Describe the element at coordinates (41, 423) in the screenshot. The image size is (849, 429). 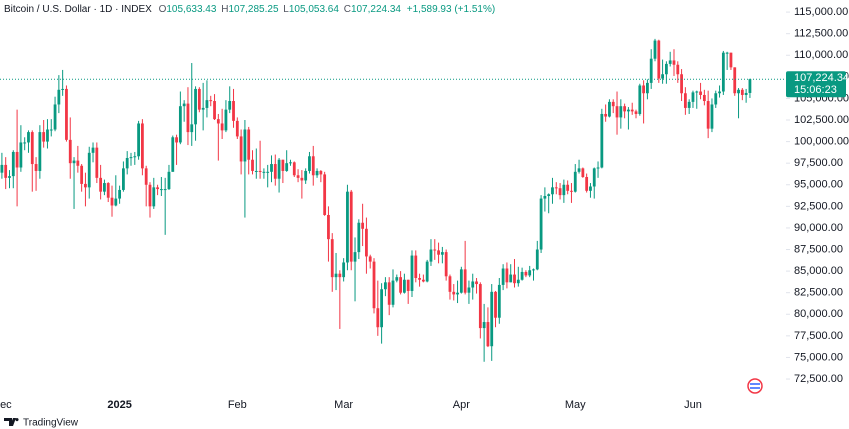
I see `watermark: TradingView` at that location.